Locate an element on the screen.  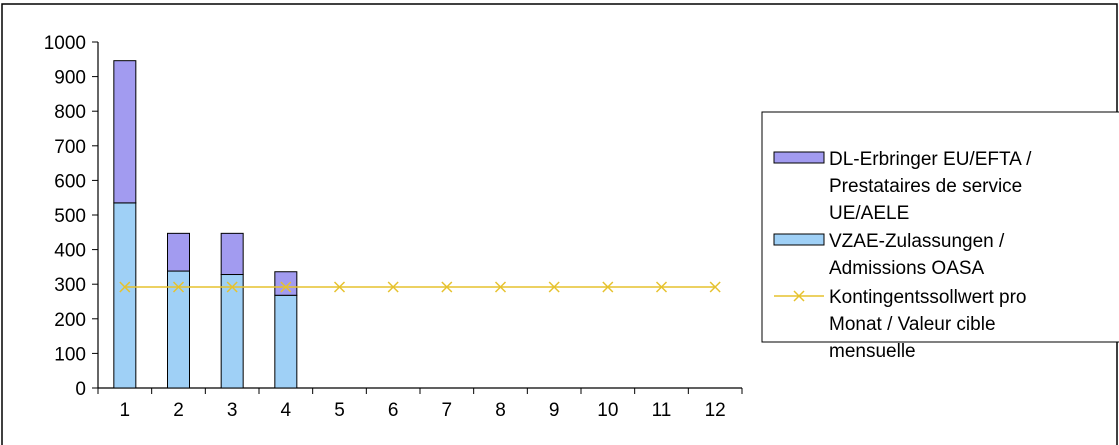
legend-label: mensuelle is located at coordinates (872, 351).